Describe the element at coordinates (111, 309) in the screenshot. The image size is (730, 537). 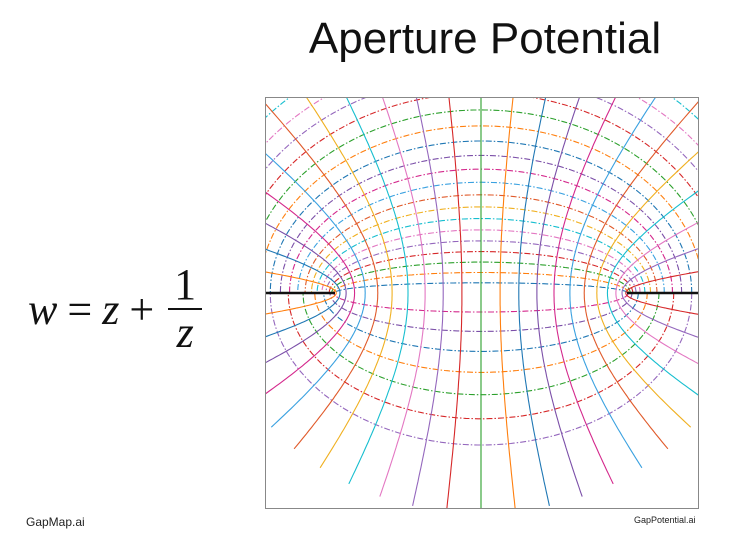
I see `equation-z: z` at that location.